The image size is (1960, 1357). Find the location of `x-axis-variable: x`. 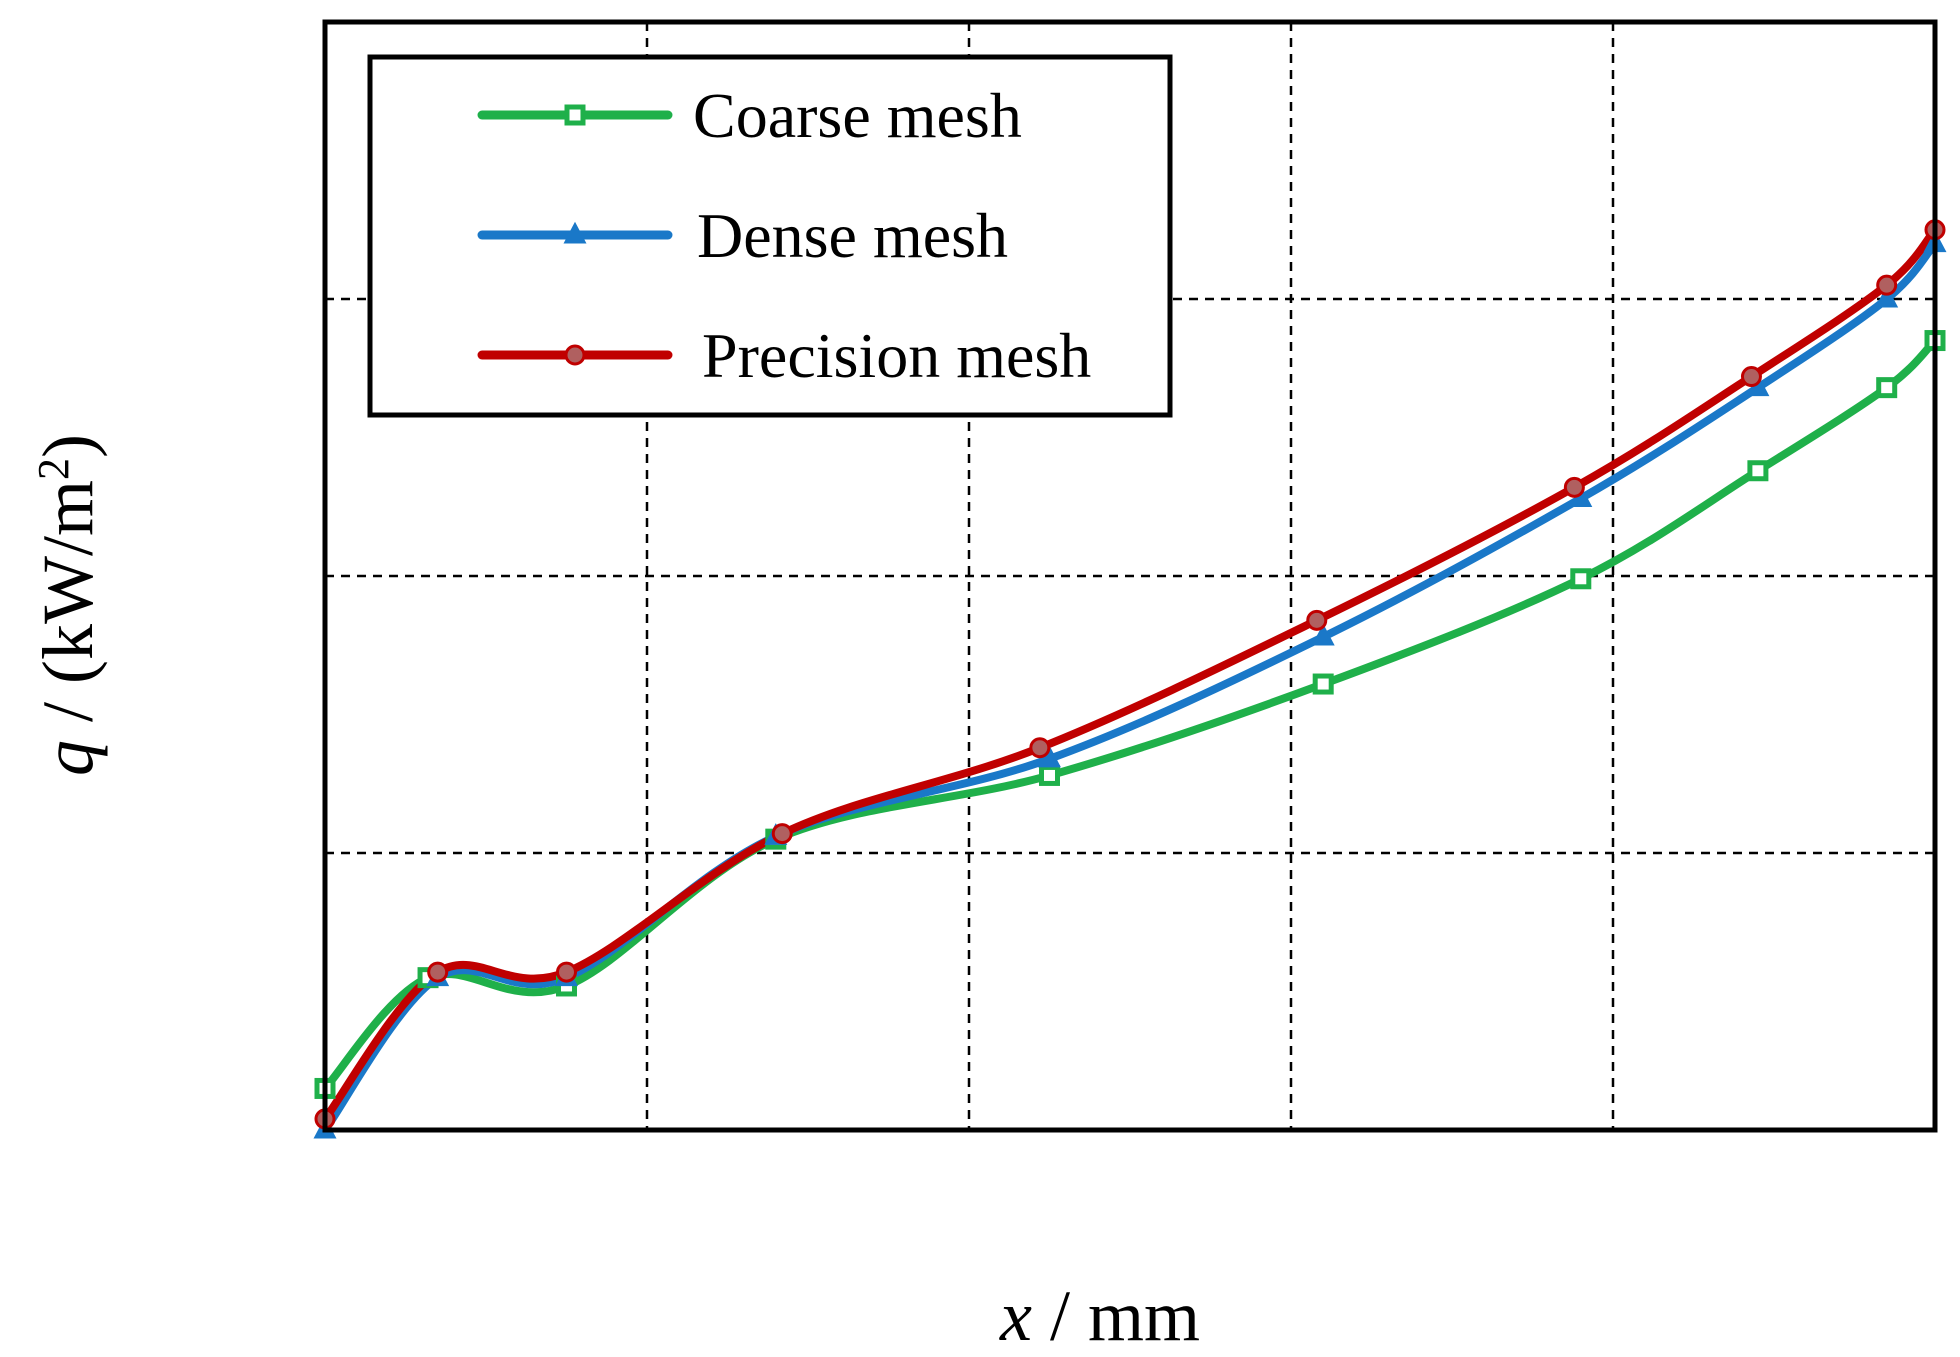

x-axis-variable: x is located at coordinates (1015, 1316).